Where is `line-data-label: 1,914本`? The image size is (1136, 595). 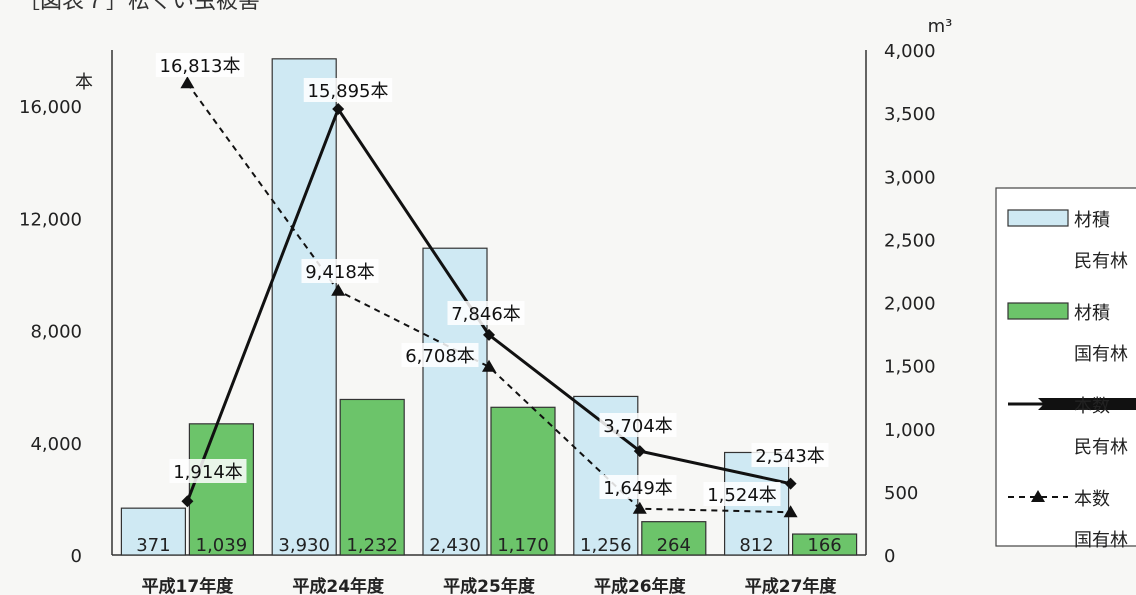 line-data-label: 1,914本 is located at coordinates (208, 472).